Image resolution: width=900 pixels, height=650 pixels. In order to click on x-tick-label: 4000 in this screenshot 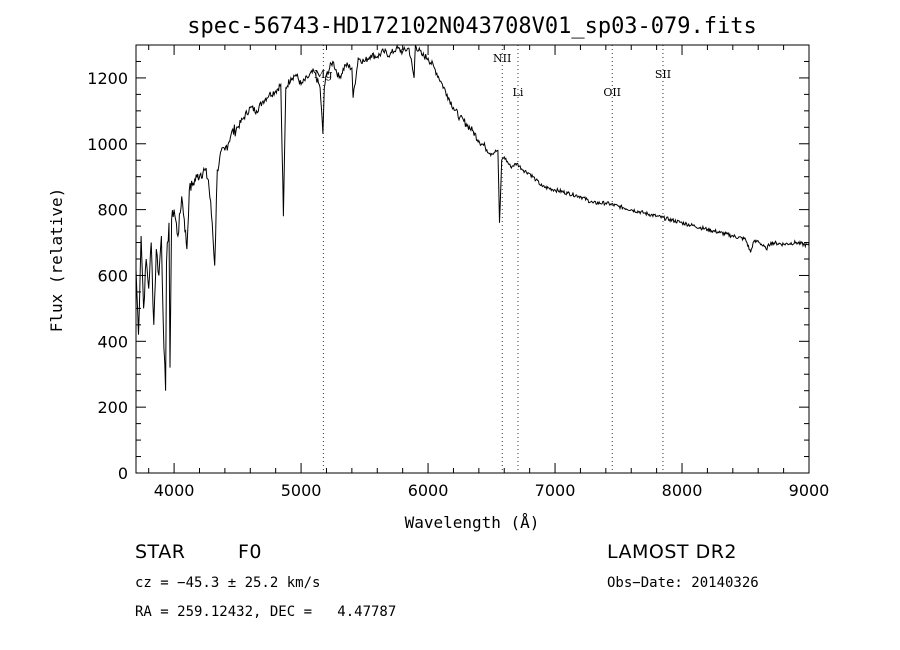, I will do `click(174, 490)`.